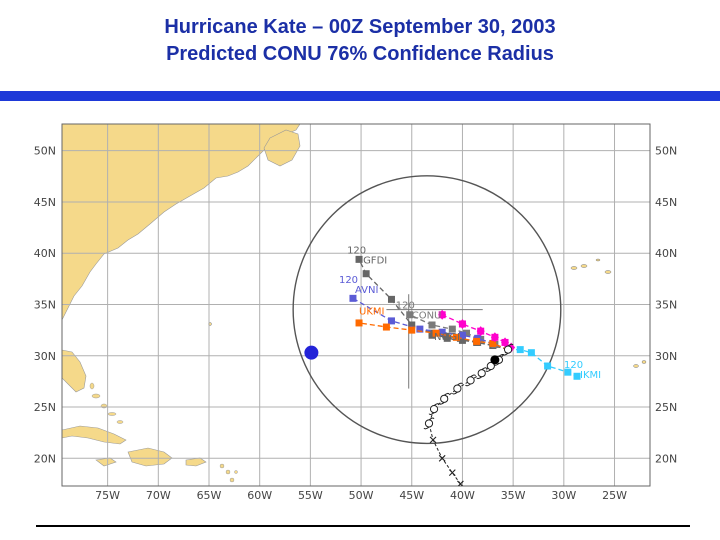 The width and height of the screenshot is (720, 540). Describe the element at coordinates (360, 27) in the screenshot. I see `title-line-1: Hurricane Kate – 00Z September 30, 2003` at that location.